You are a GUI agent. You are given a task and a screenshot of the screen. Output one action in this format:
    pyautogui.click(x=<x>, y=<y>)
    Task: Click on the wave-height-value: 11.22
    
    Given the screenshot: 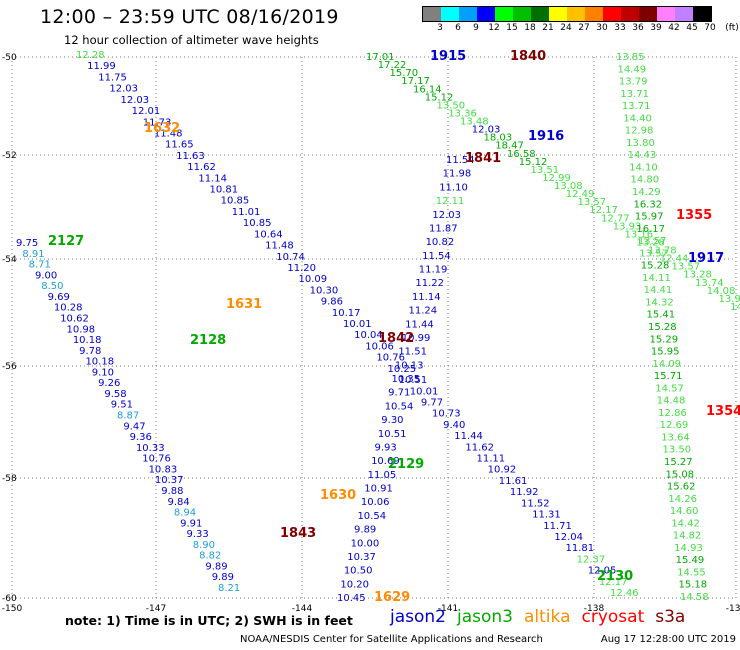 What is the action you would take?
    pyautogui.click(x=429, y=283)
    